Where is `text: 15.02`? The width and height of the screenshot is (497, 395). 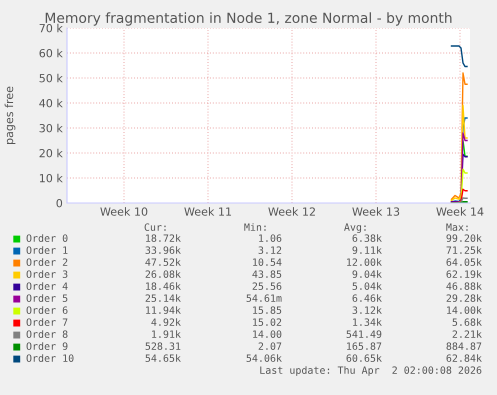
text: 15.02 is located at coordinates (267, 322).